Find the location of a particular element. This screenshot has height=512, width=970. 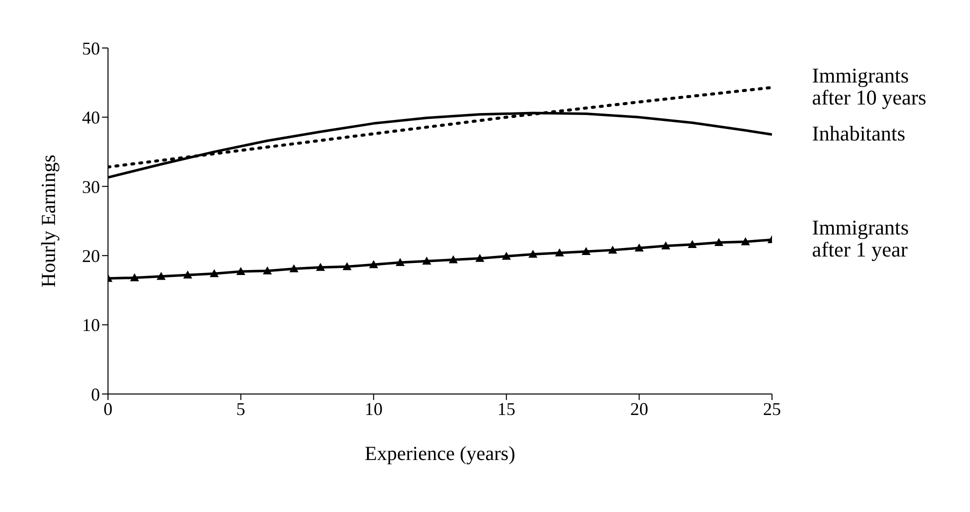

y-tick-label: 50 is located at coordinates (91, 48).